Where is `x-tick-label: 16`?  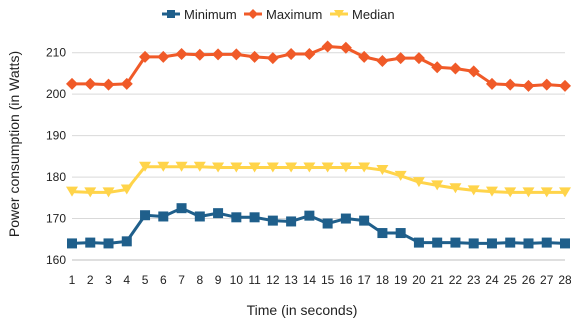
x-tick-label: 16 is located at coordinates (346, 280).